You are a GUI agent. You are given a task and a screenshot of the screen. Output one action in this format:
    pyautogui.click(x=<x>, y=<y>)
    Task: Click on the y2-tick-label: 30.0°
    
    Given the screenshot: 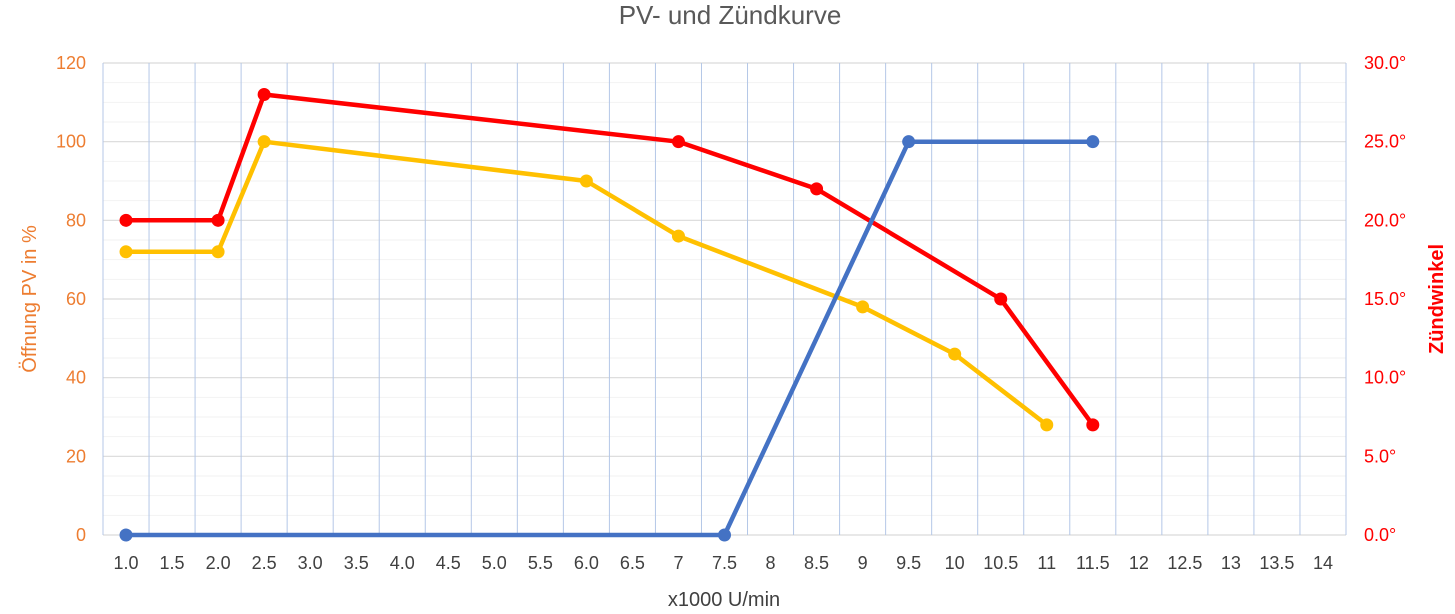 What is the action you would take?
    pyautogui.click(x=1385, y=63)
    